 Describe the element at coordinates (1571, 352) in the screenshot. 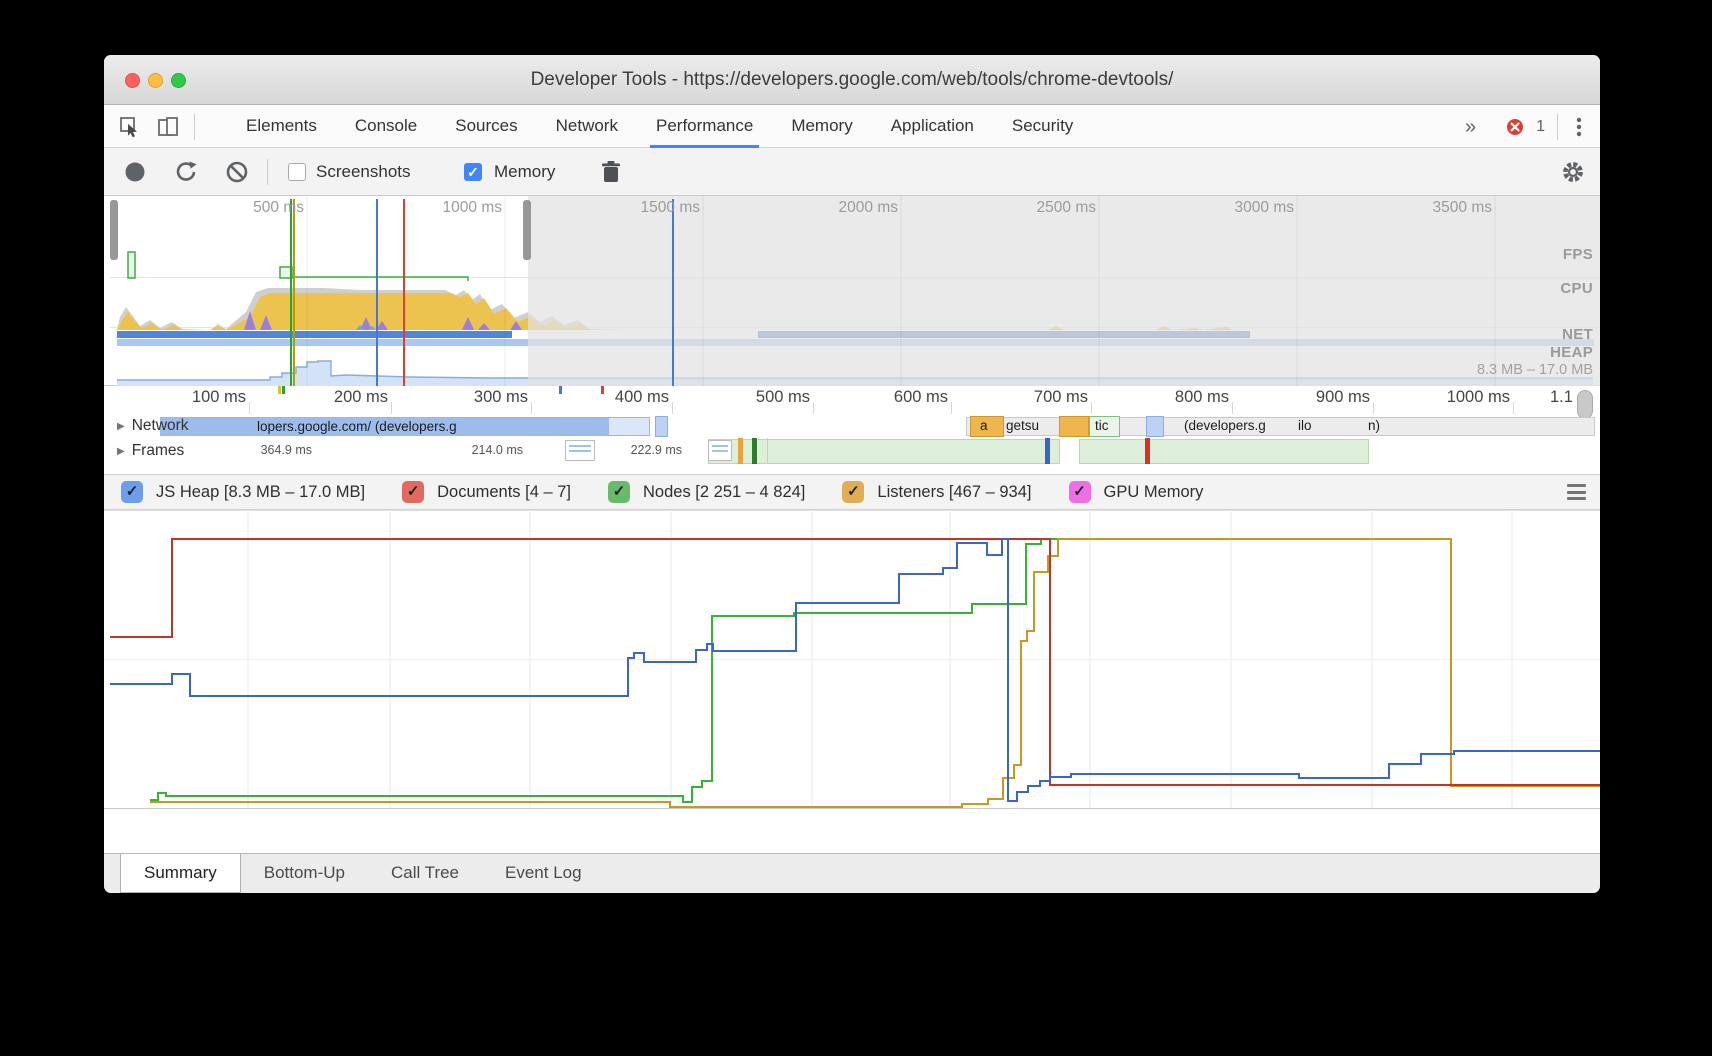

I see `overview-row-label-heap: HEAP` at that location.